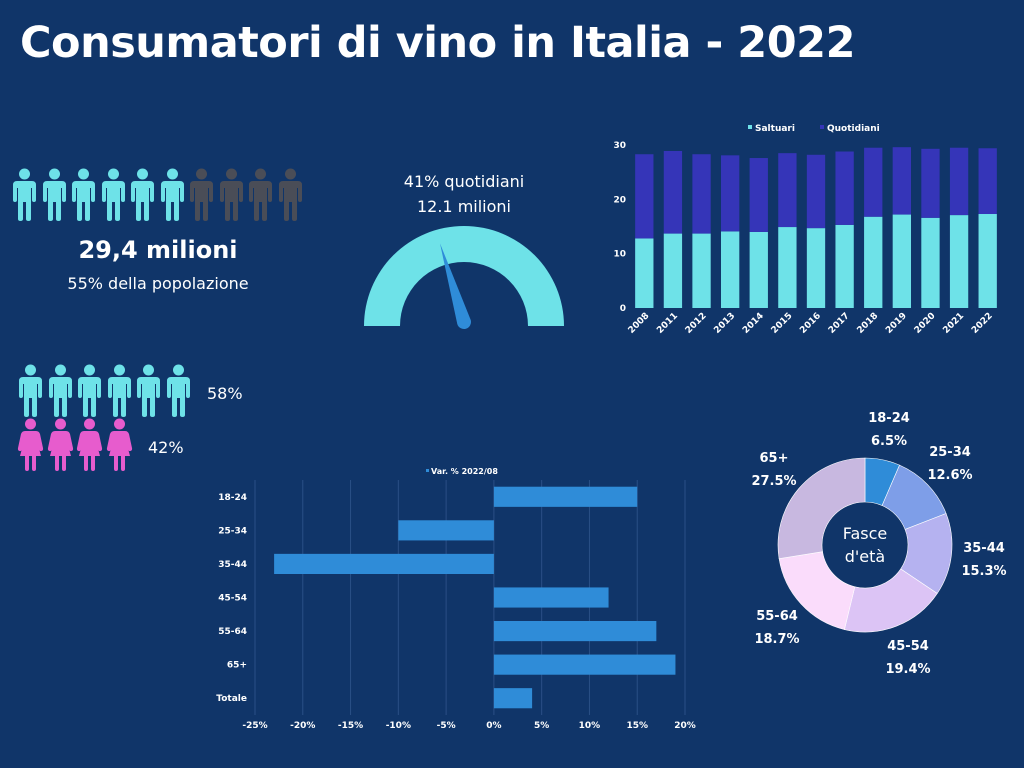 The width and height of the screenshot is (1024, 768). I want to click on donut-slice, so click(821, 508).